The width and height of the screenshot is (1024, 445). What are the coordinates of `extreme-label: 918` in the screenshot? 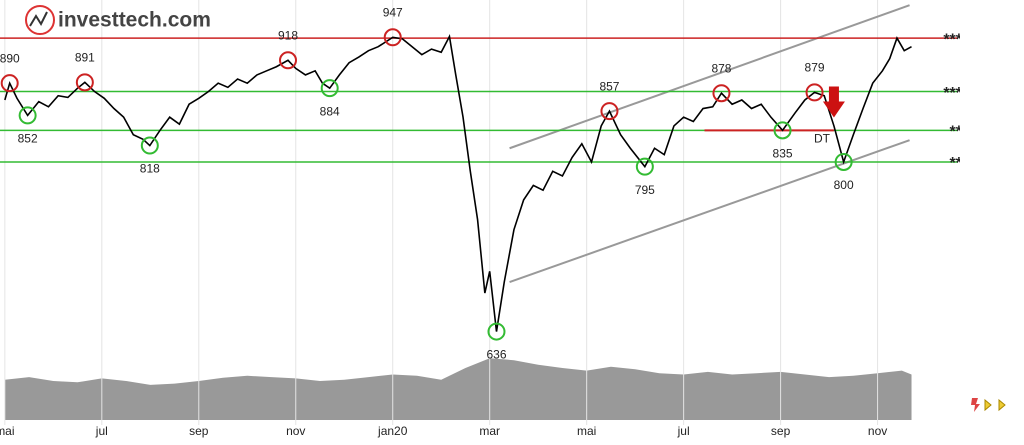 It's located at (288, 35).